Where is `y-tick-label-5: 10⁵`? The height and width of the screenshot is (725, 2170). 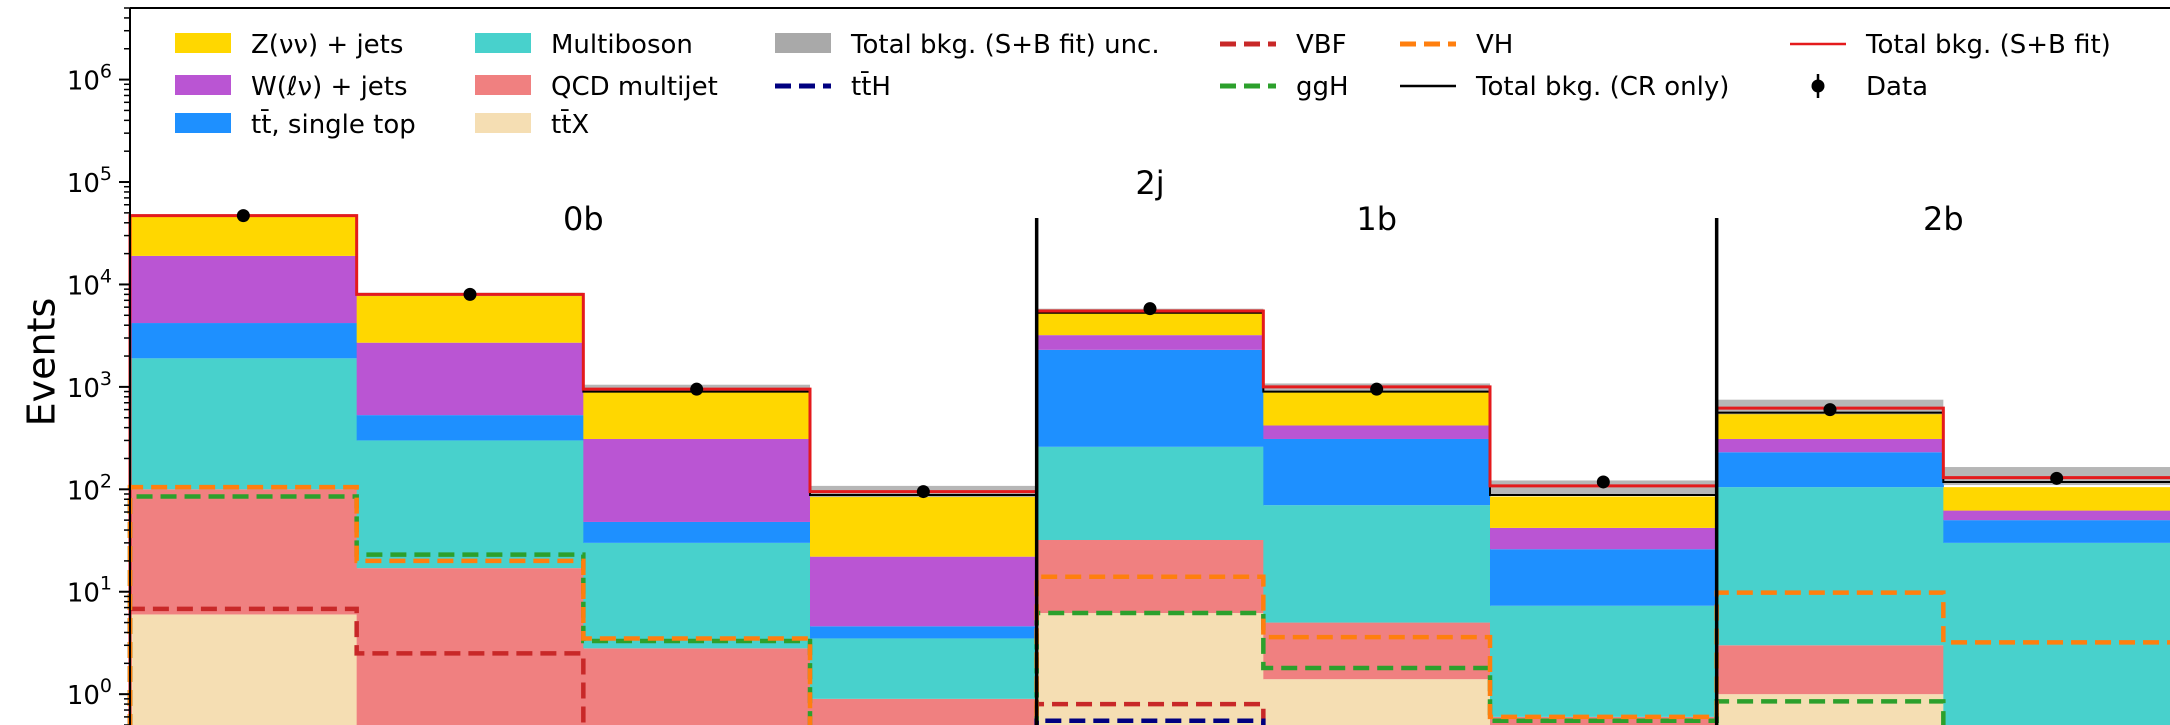 y-tick-label-5: 10⁵ is located at coordinates (89, 181).